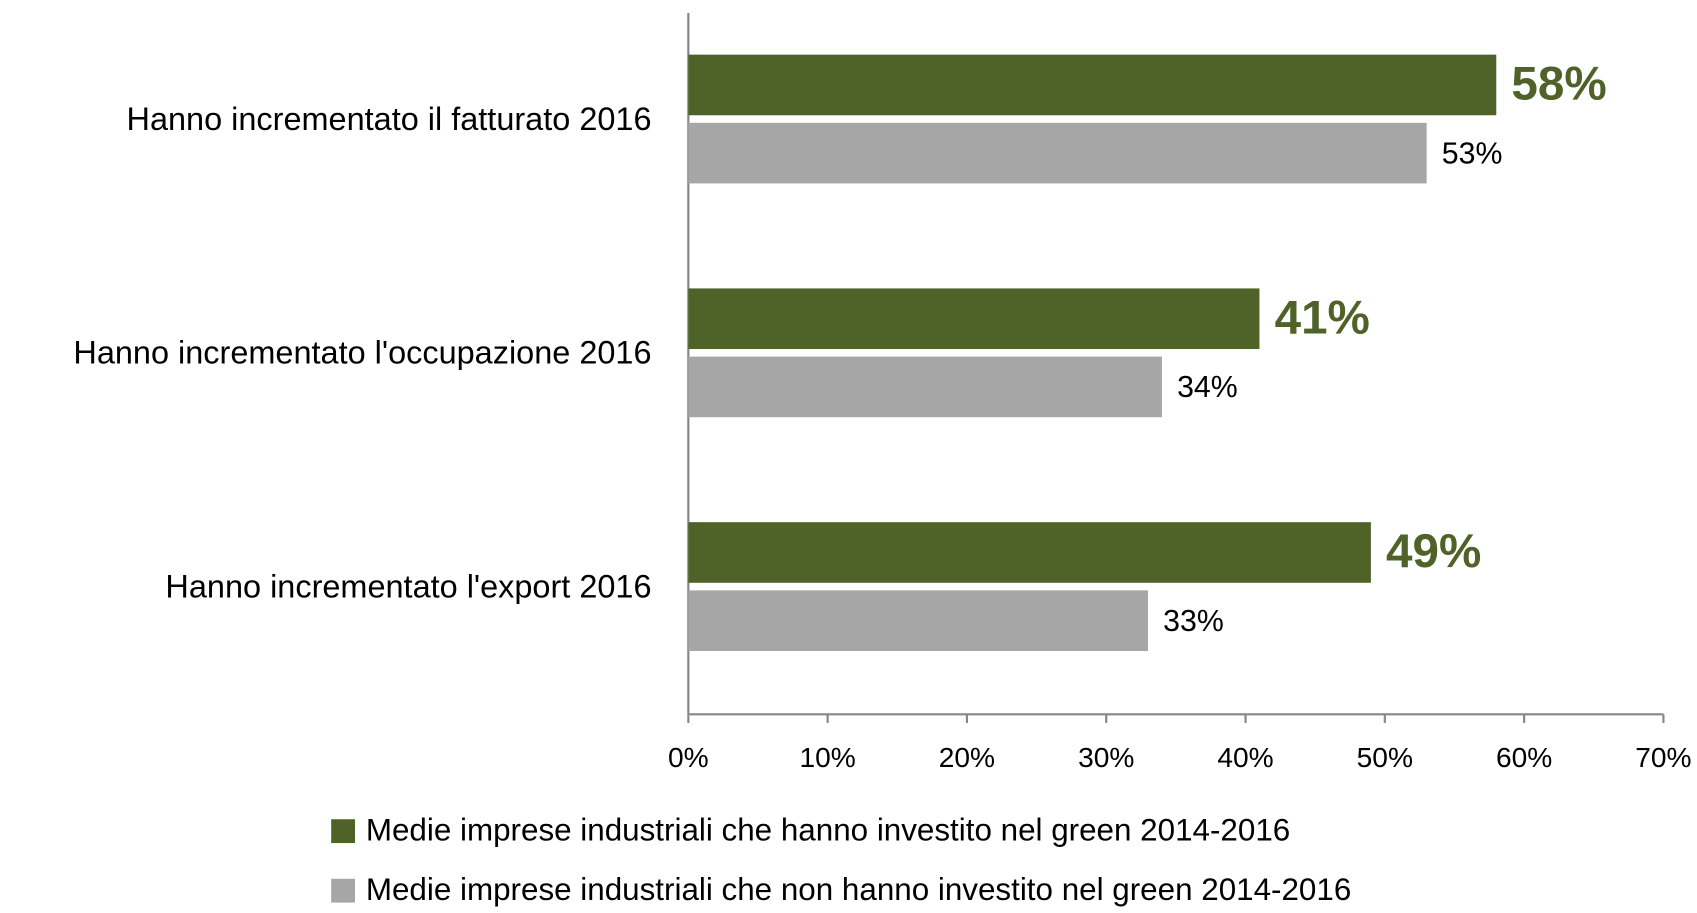  What do you see at coordinates (1472, 153) in the screenshot?
I see `data-label: 53%` at bounding box center [1472, 153].